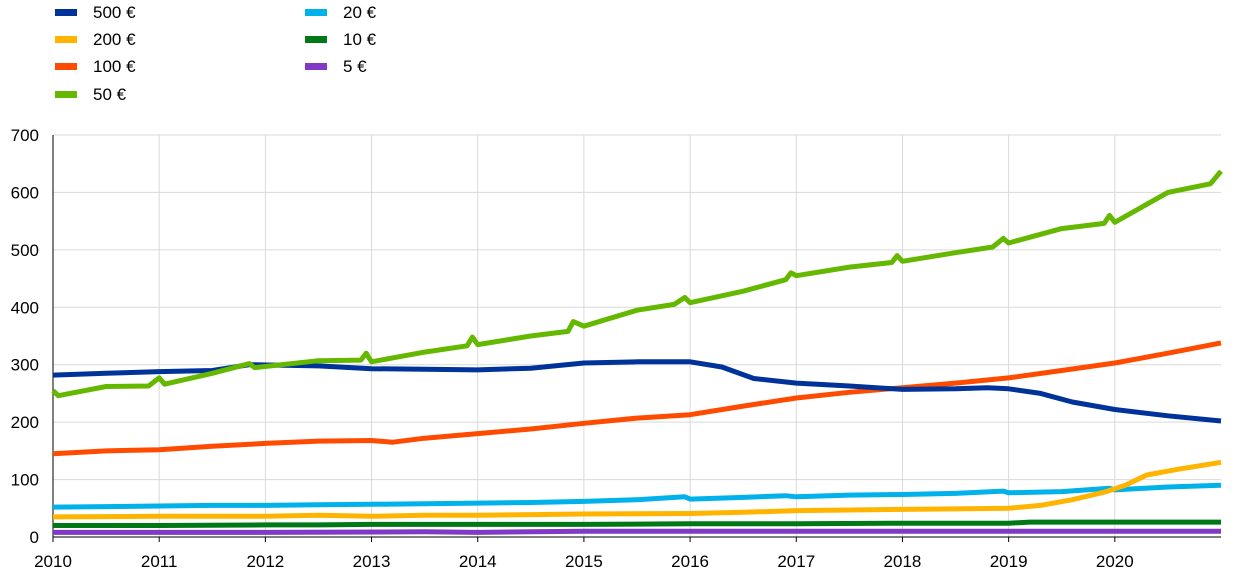 This screenshot has height=579, width=1240. Describe the element at coordinates (114, 66) in the screenshot. I see `legend-label-100-eur: 100 €` at that location.